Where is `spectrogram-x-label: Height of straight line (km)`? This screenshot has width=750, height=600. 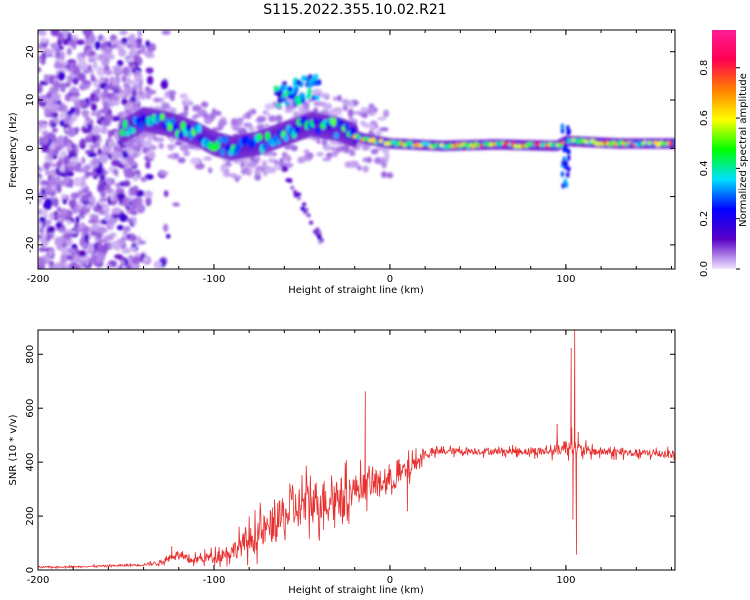
spectrogram-x-label: Height of straight line (km) is located at coordinates (356, 290).